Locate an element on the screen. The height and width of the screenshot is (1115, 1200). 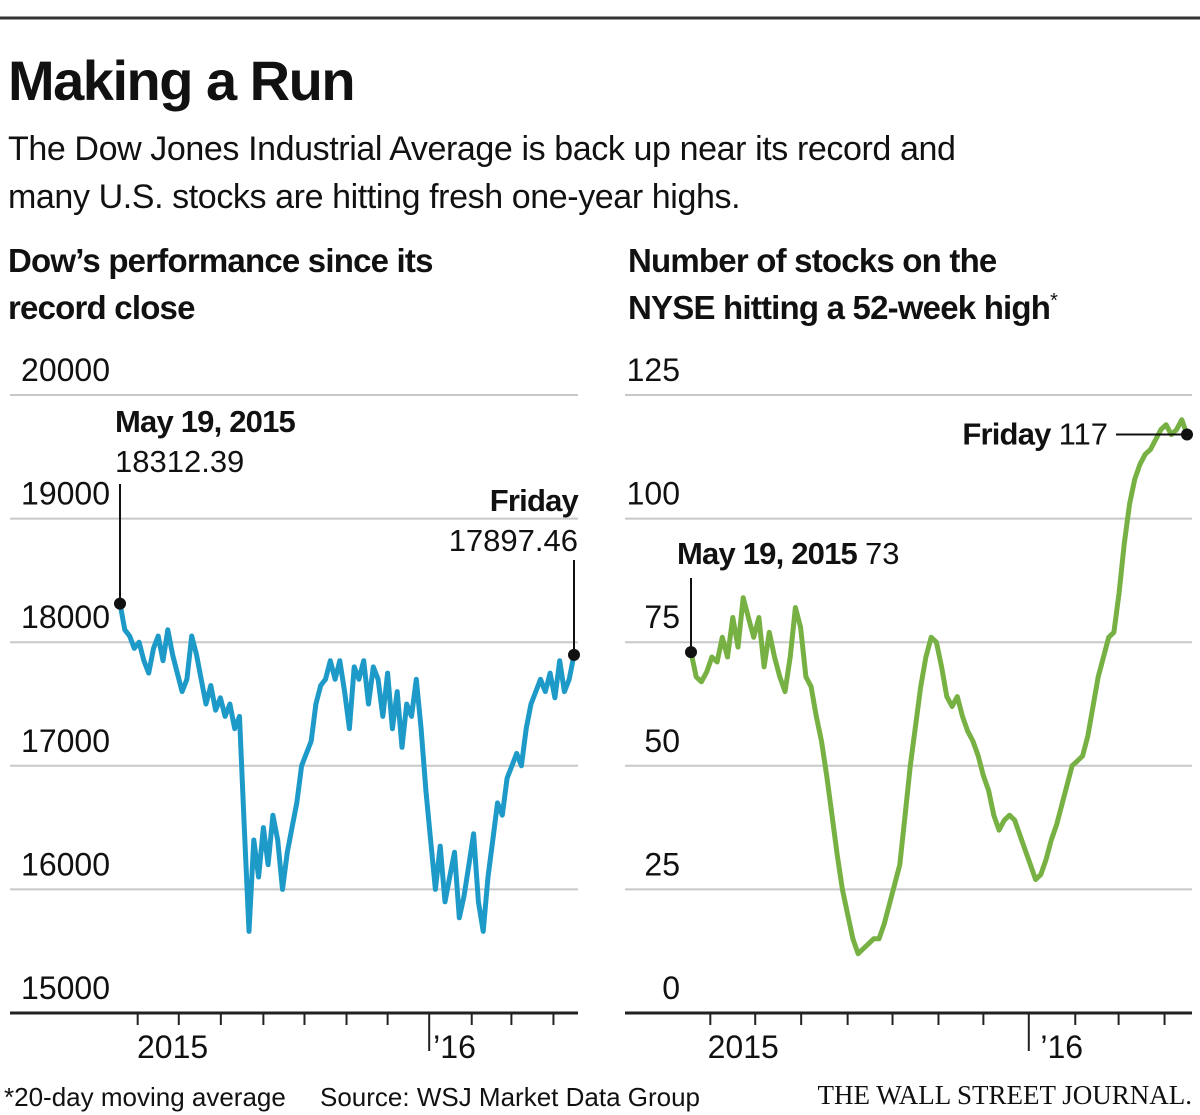
annotation-label: May 19, 2015 is located at coordinates (767, 553).